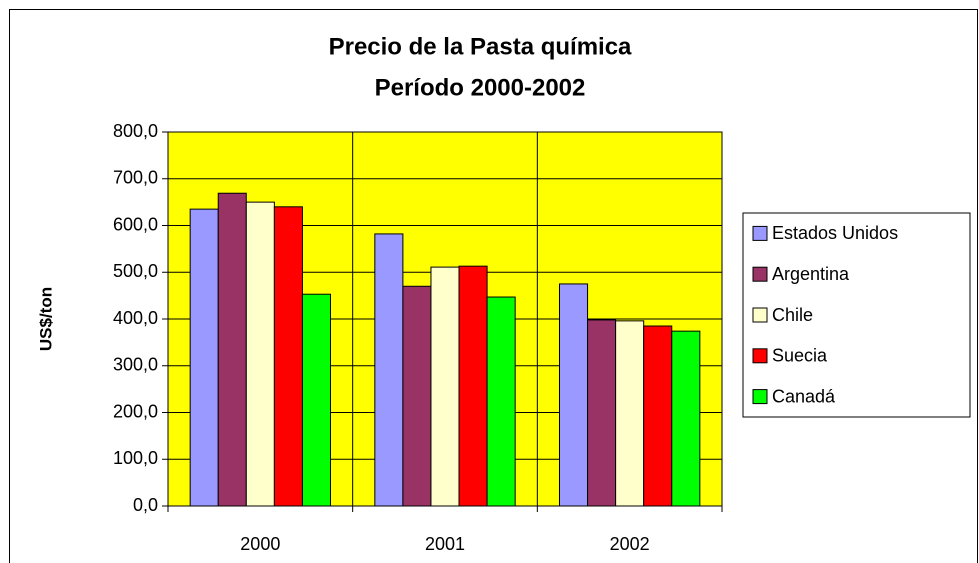 This screenshot has width=979, height=563. I want to click on legend-label: Suecia, so click(800, 356).